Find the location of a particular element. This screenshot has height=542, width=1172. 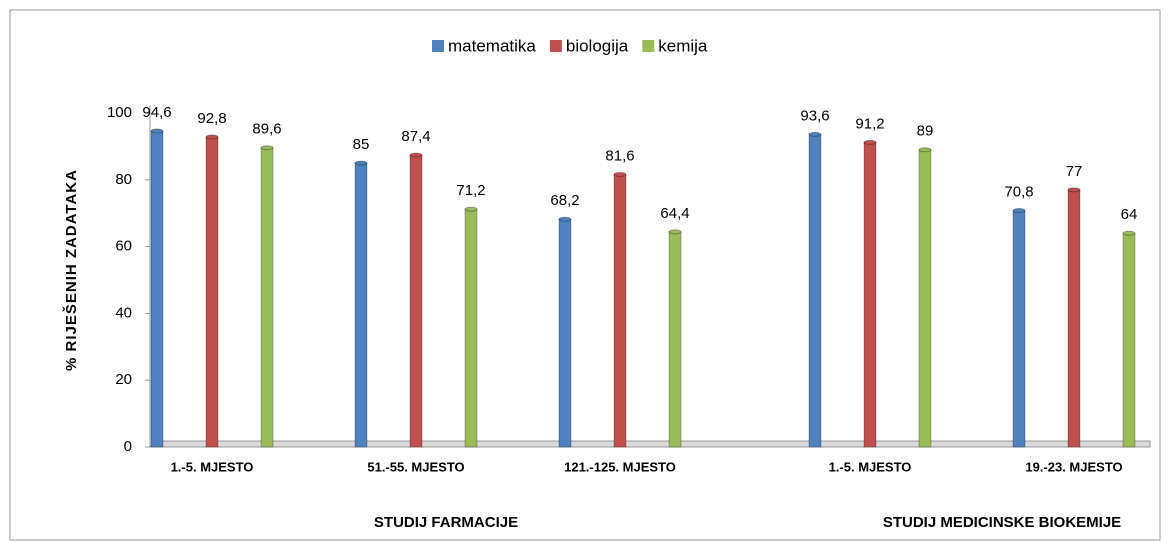

data-label: 93,6 is located at coordinates (814, 115).